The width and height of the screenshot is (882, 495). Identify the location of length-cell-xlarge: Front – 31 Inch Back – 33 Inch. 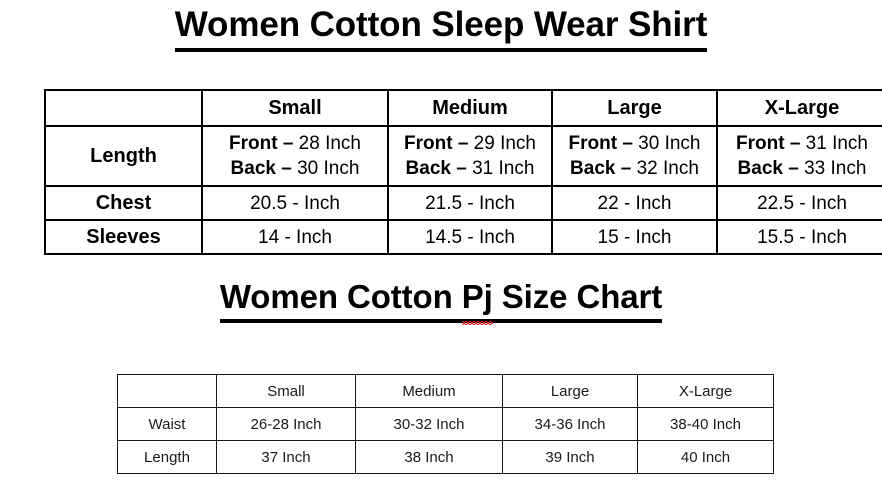
(799, 156).